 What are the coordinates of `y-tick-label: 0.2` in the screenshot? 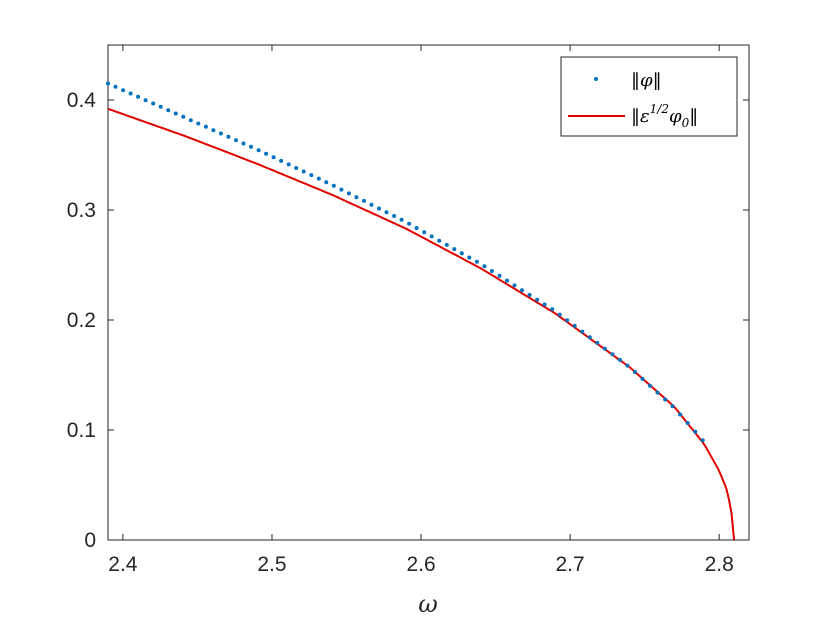 It's located at (81, 320).